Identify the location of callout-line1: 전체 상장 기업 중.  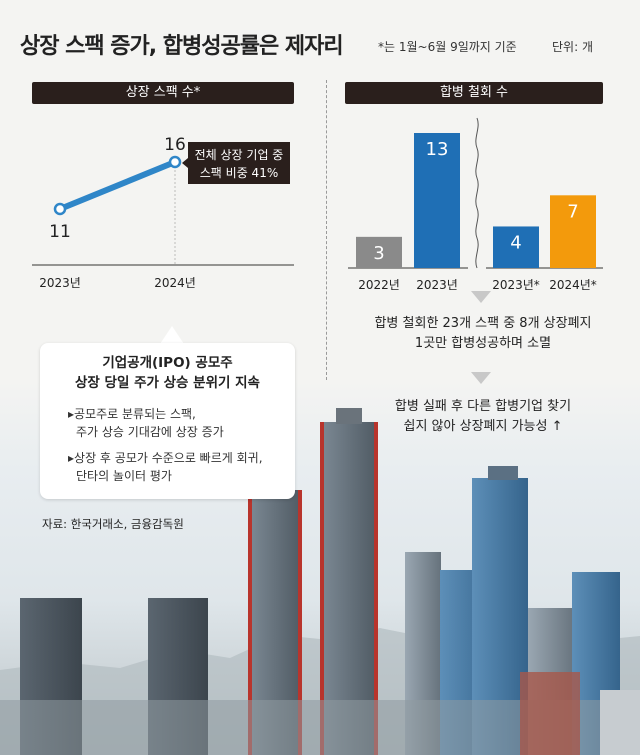
(239, 155).